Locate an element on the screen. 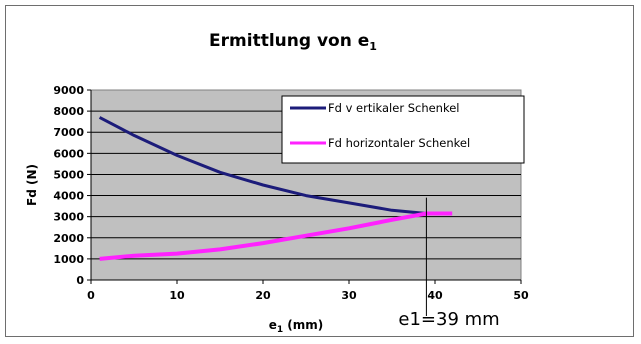 The width and height of the screenshot is (641, 344). y-axis-label: Fd (N) is located at coordinates (32, 185).